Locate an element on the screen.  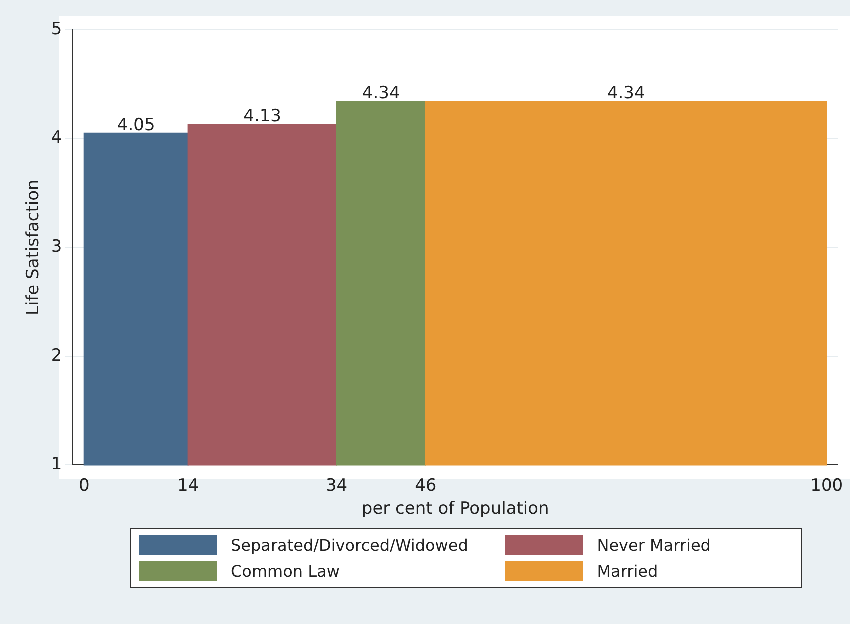
y-tick-label: 5 is located at coordinates (56, 29).